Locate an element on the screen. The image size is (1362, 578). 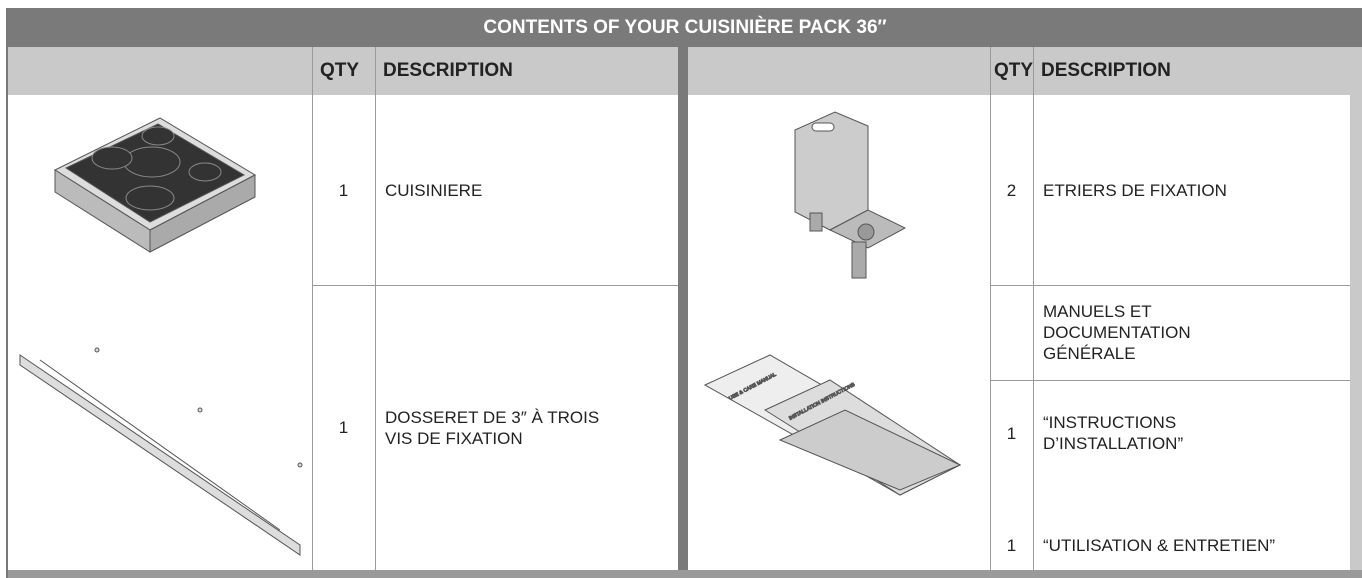
description: ETRIERS DE FIXATION is located at coordinates (1135, 190).